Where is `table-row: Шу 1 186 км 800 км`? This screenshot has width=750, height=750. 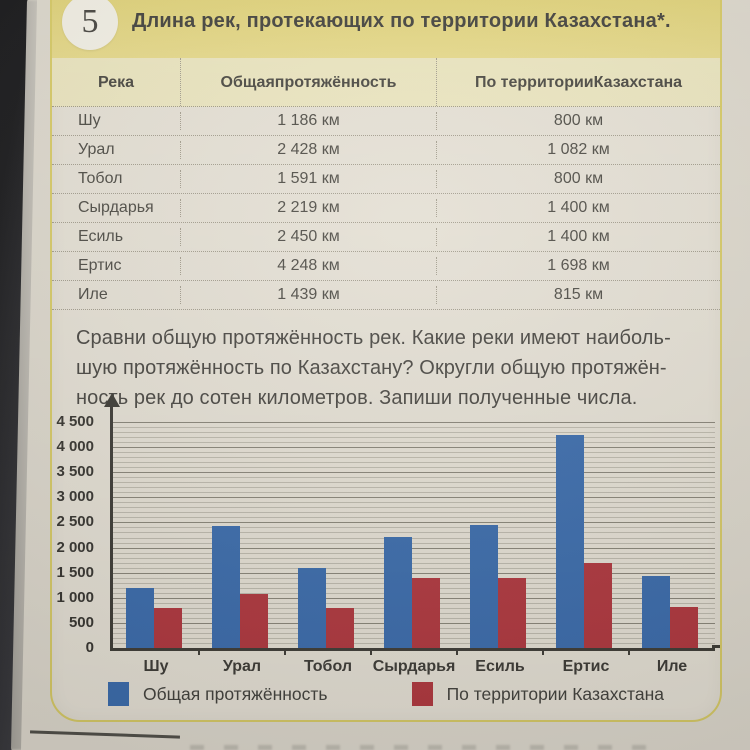 table-row: Шу 1 186 км 800 км is located at coordinates (386, 121).